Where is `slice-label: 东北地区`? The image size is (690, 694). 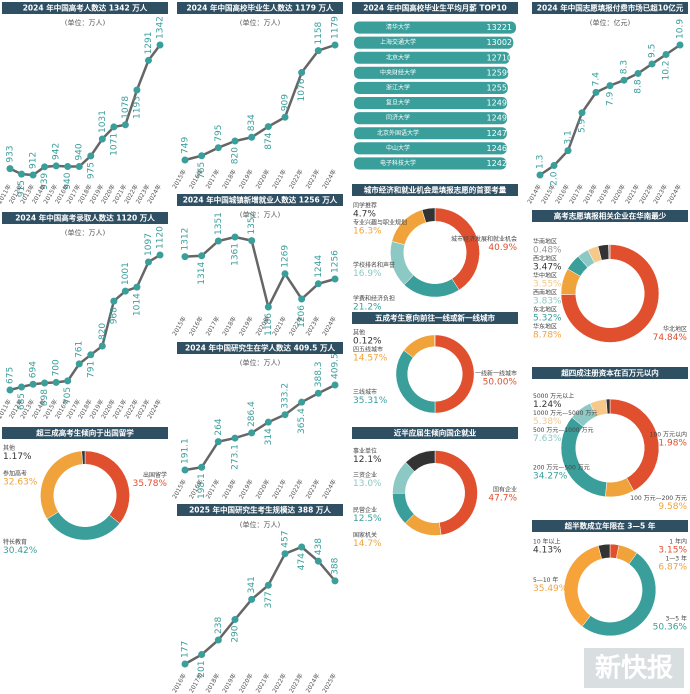
slice-label: 东北地区 is located at coordinates (545, 310).